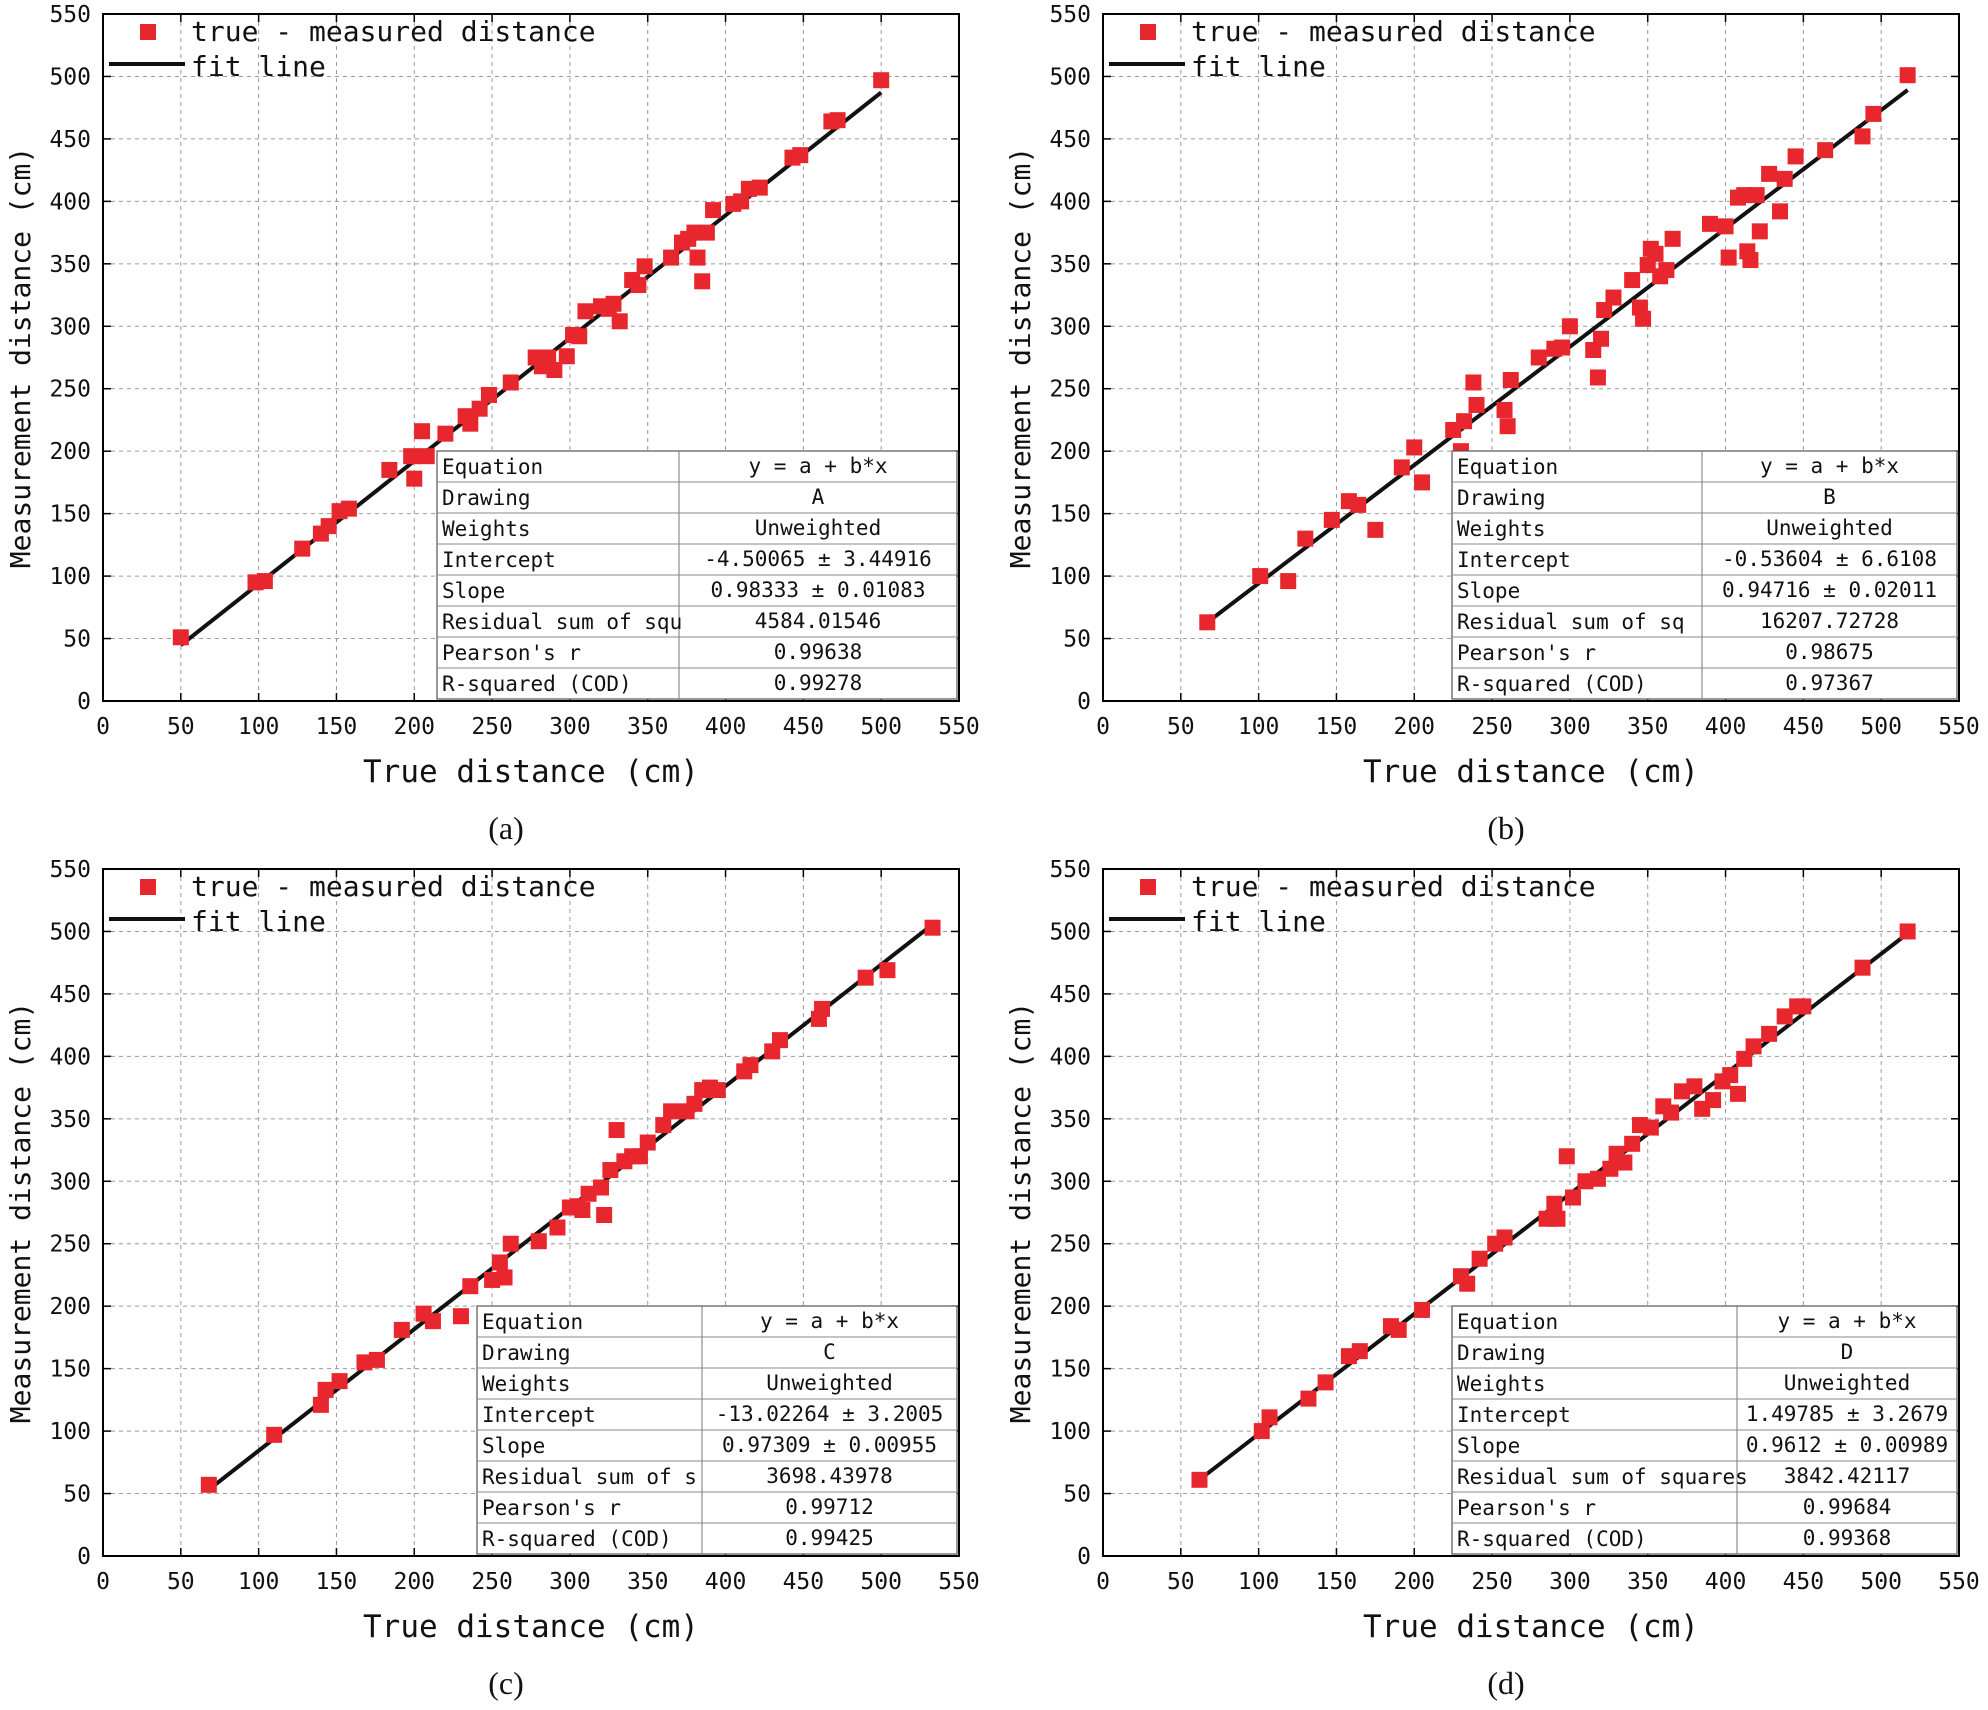 The height and width of the screenshot is (1710, 1988). Describe the element at coordinates (562, 622) in the screenshot. I see `stats-table-key: Residual sum of squ` at that location.